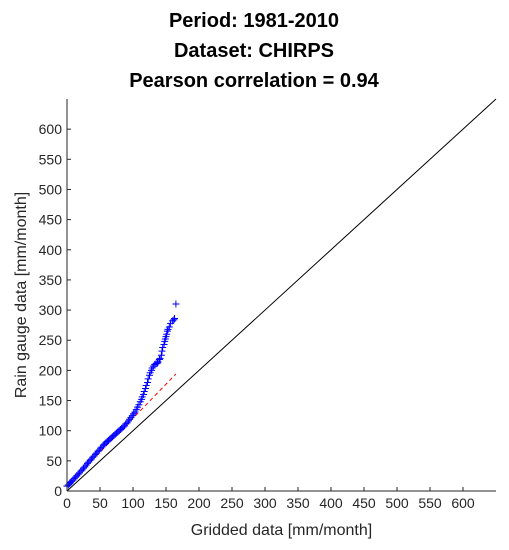  I want to click on x-tick-label: 450, so click(364, 503).